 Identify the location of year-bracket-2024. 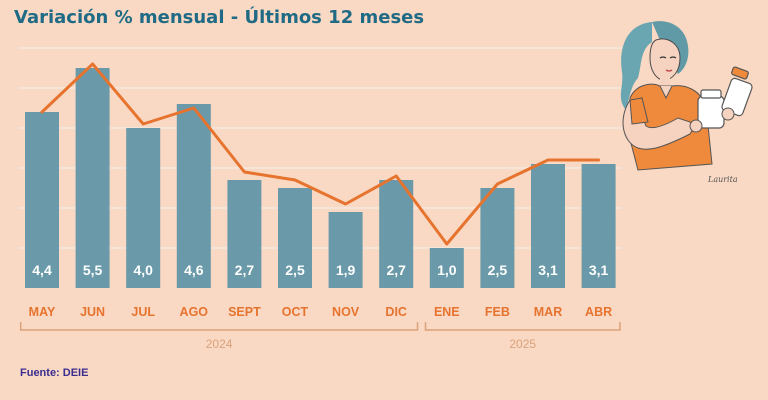
(219, 326).